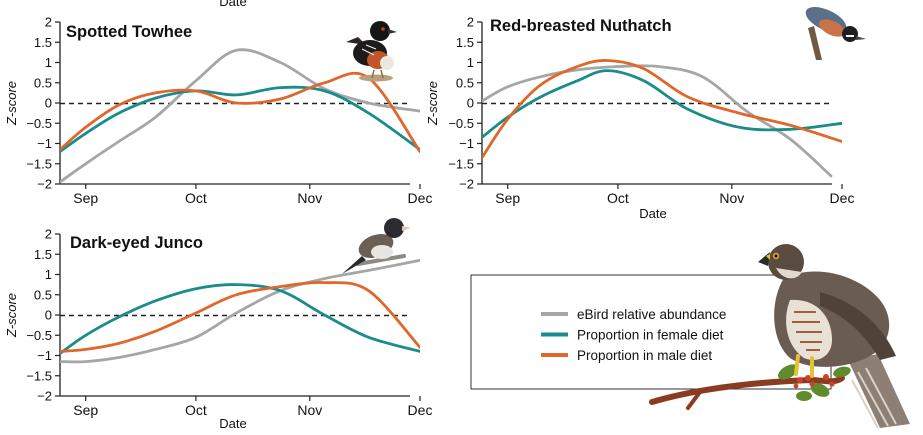 The height and width of the screenshot is (435, 923). What do you see at coordinates (835, 33) in the screenshot?
I see `nuthatch-photo` at bounding box center [835, 33].